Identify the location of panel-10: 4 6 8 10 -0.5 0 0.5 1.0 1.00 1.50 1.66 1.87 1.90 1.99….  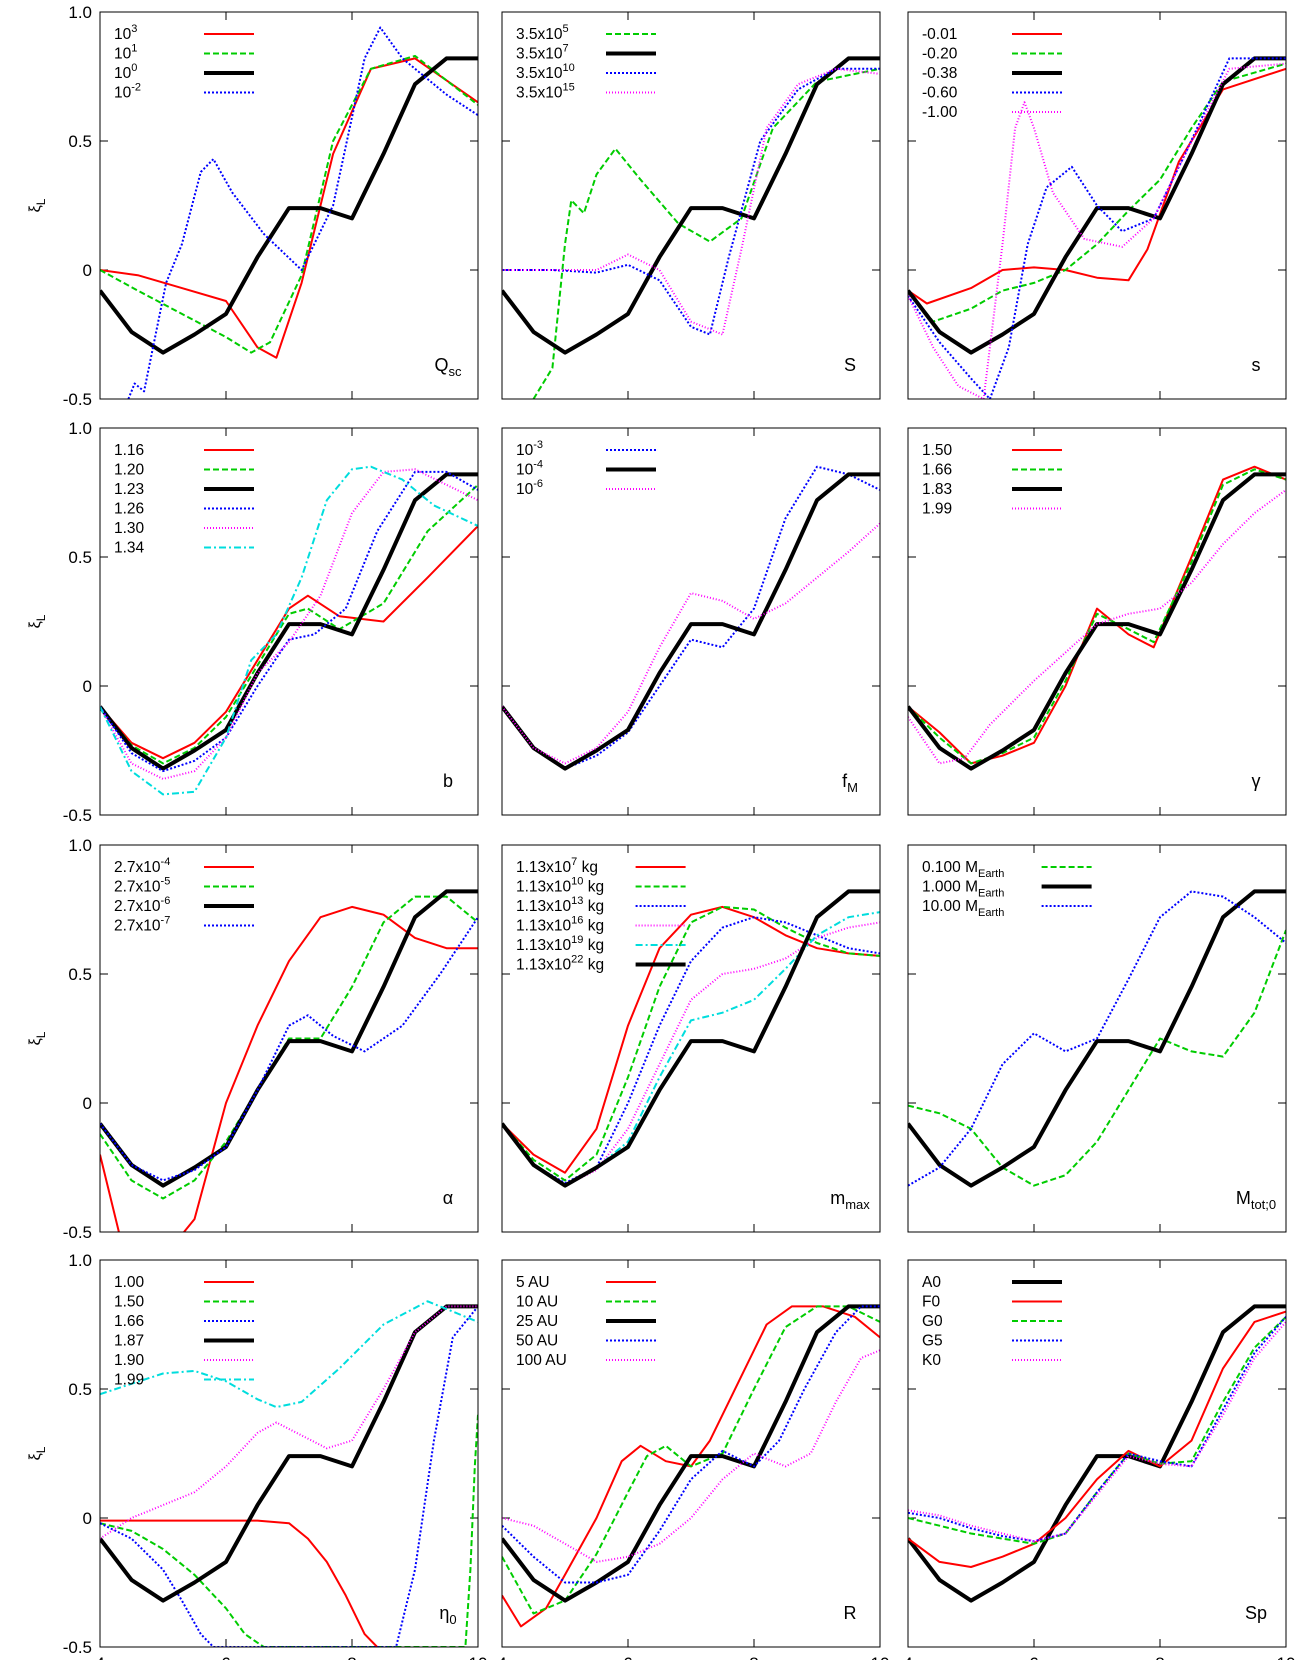
(257, 1455).